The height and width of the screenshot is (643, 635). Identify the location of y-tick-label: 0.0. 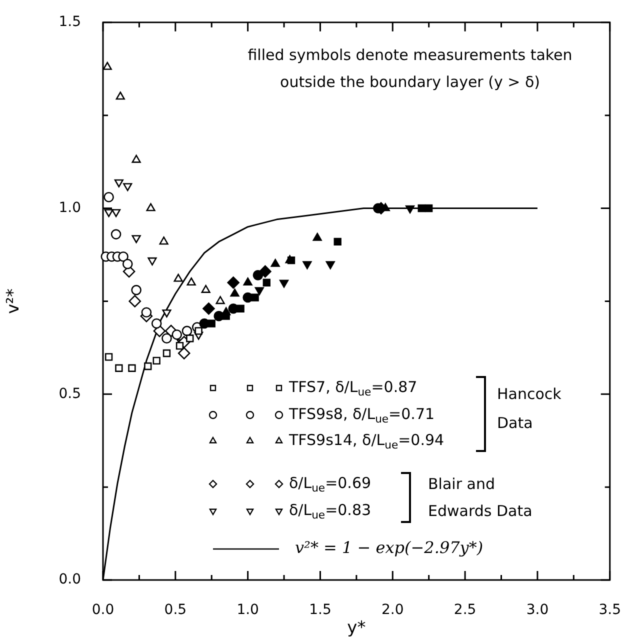
(69, 580).